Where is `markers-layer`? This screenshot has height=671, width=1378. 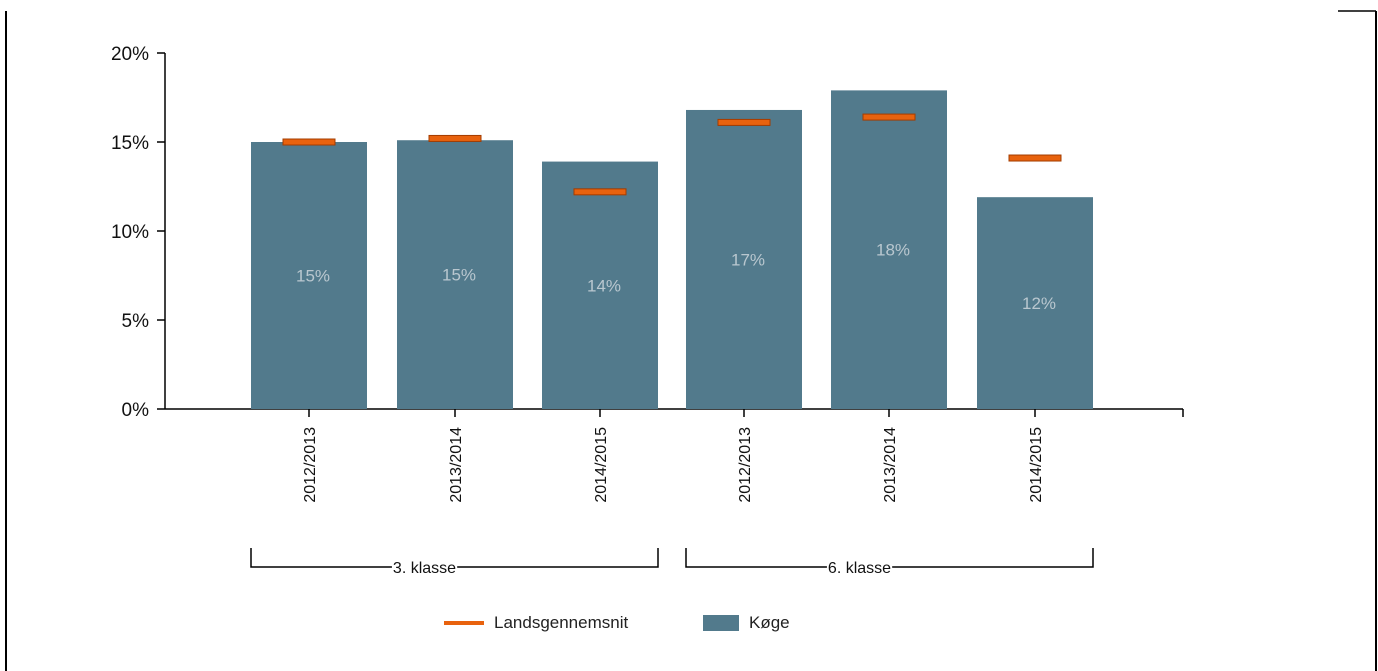
markers-layer is located at coordinates (672, 154).